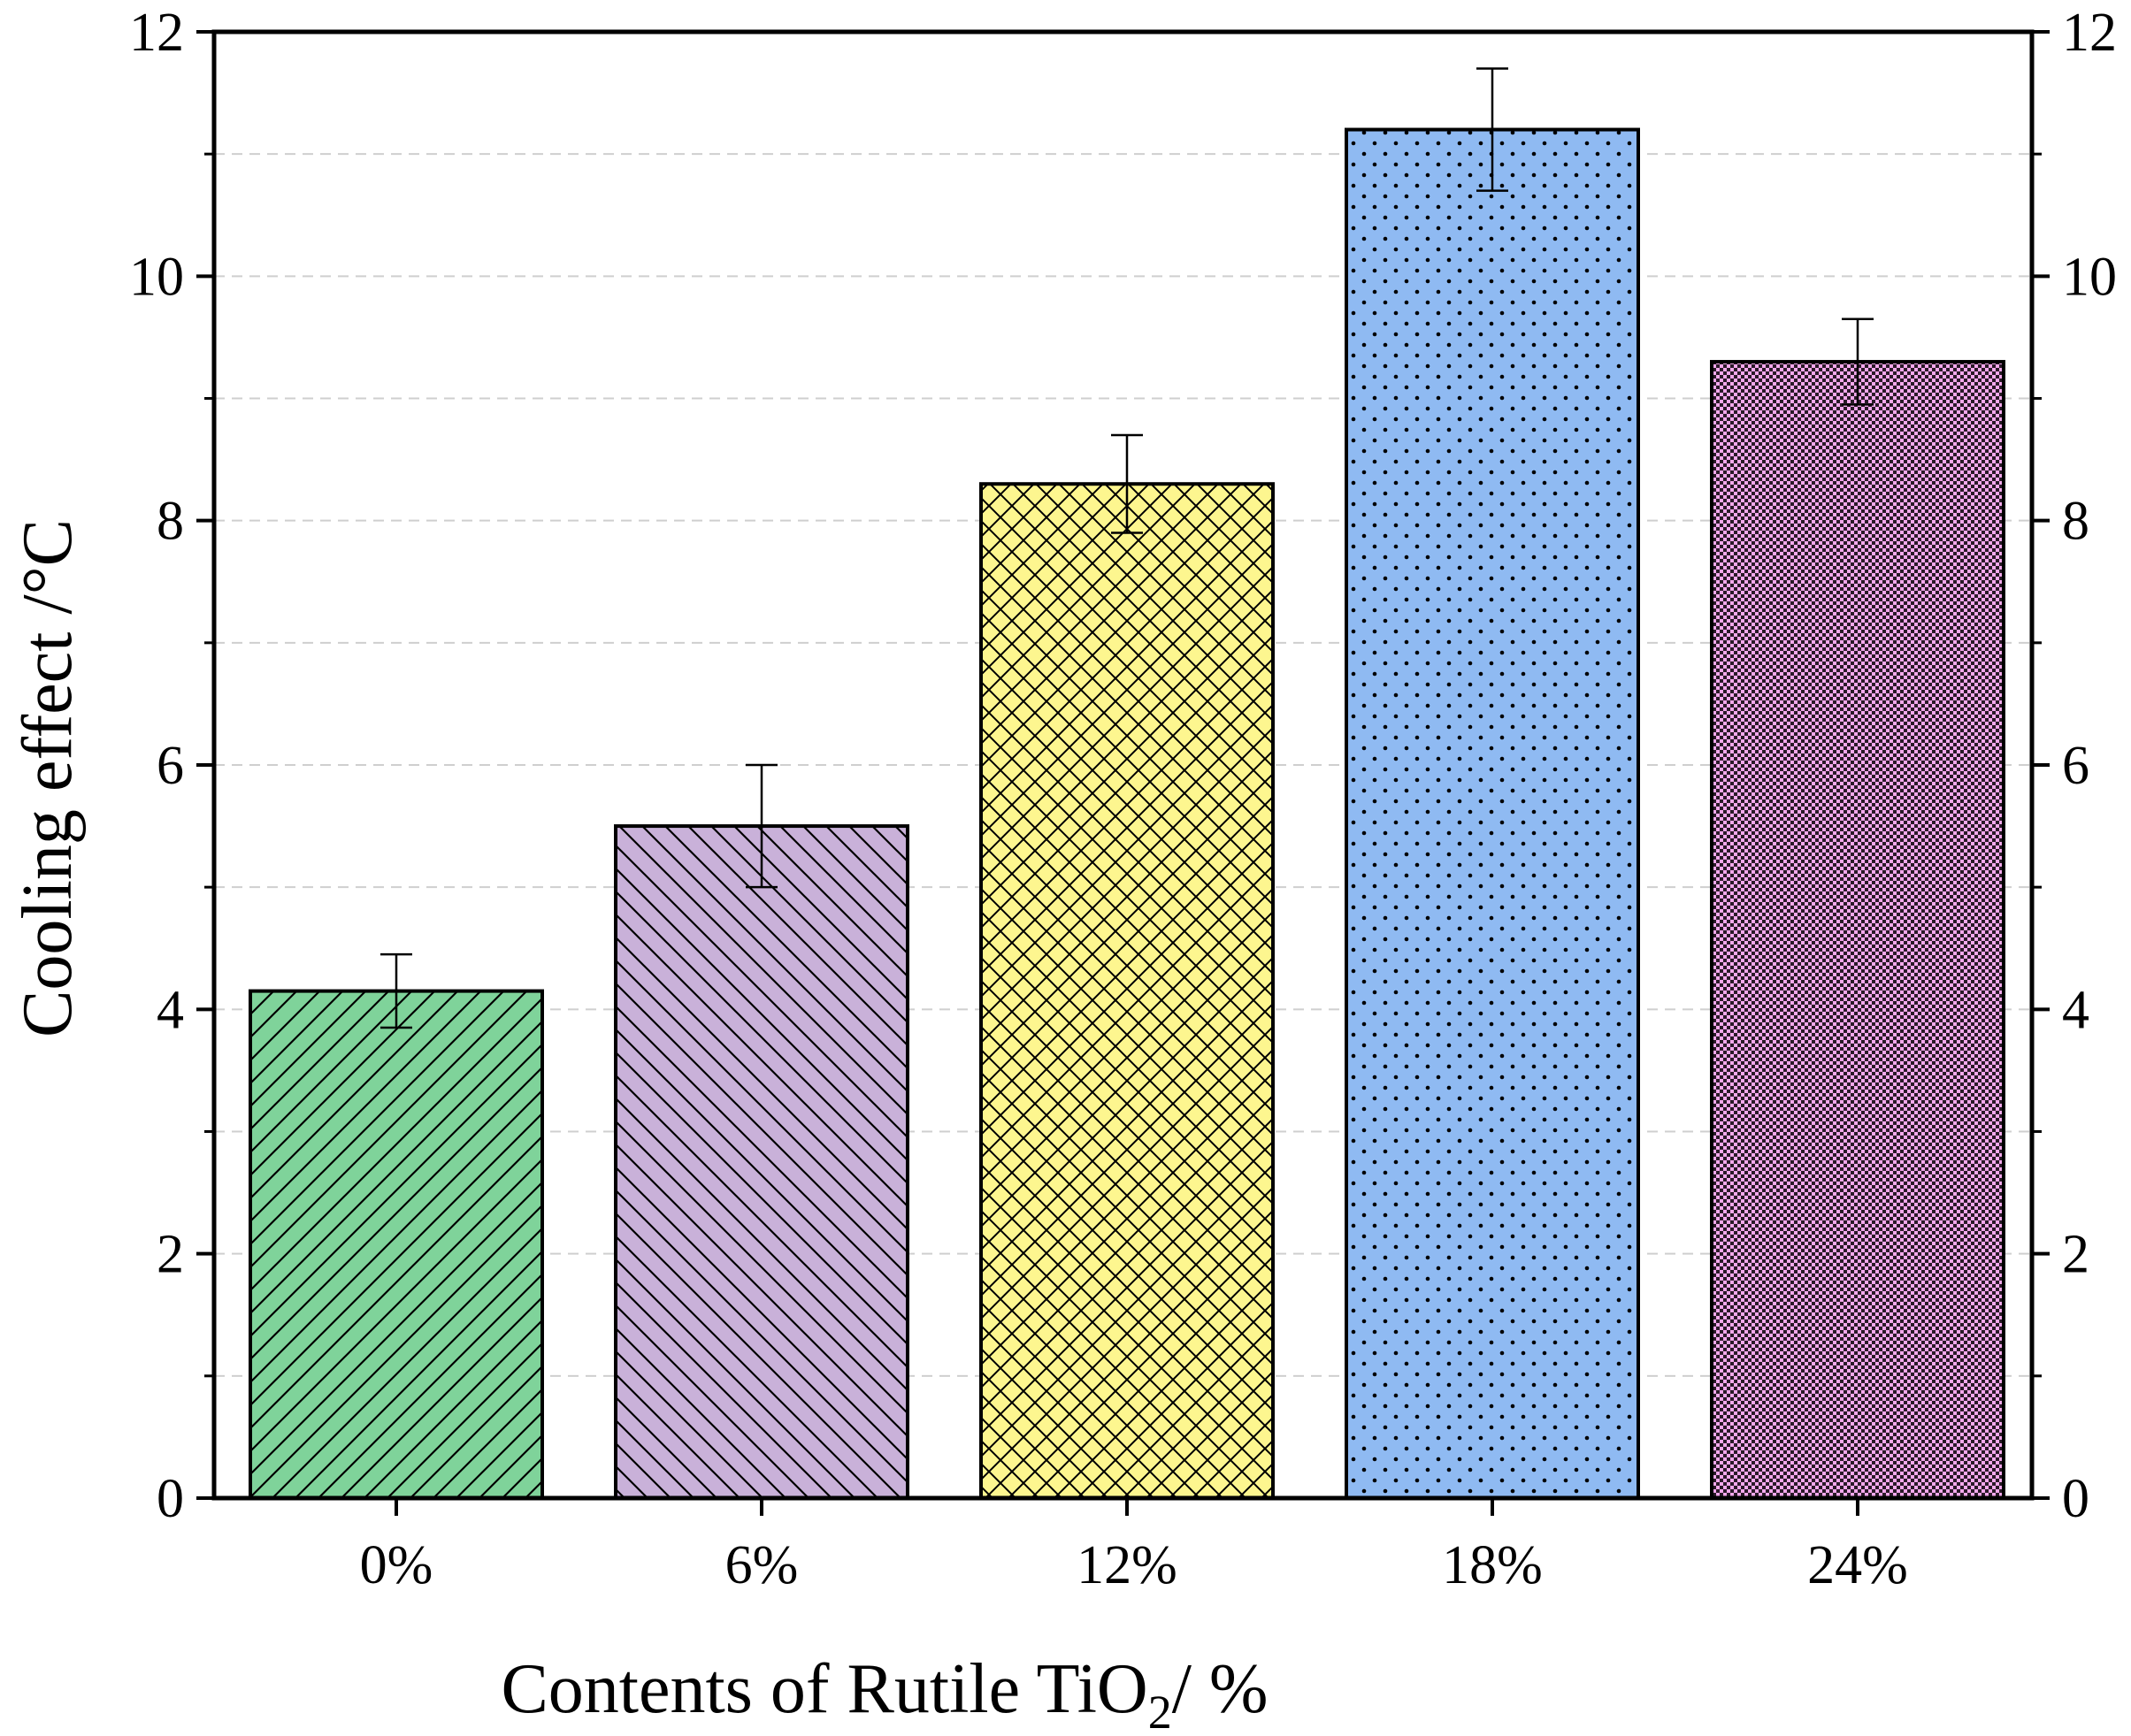  I want to click on x-tick-label: 18%, so click(1492, 1565).